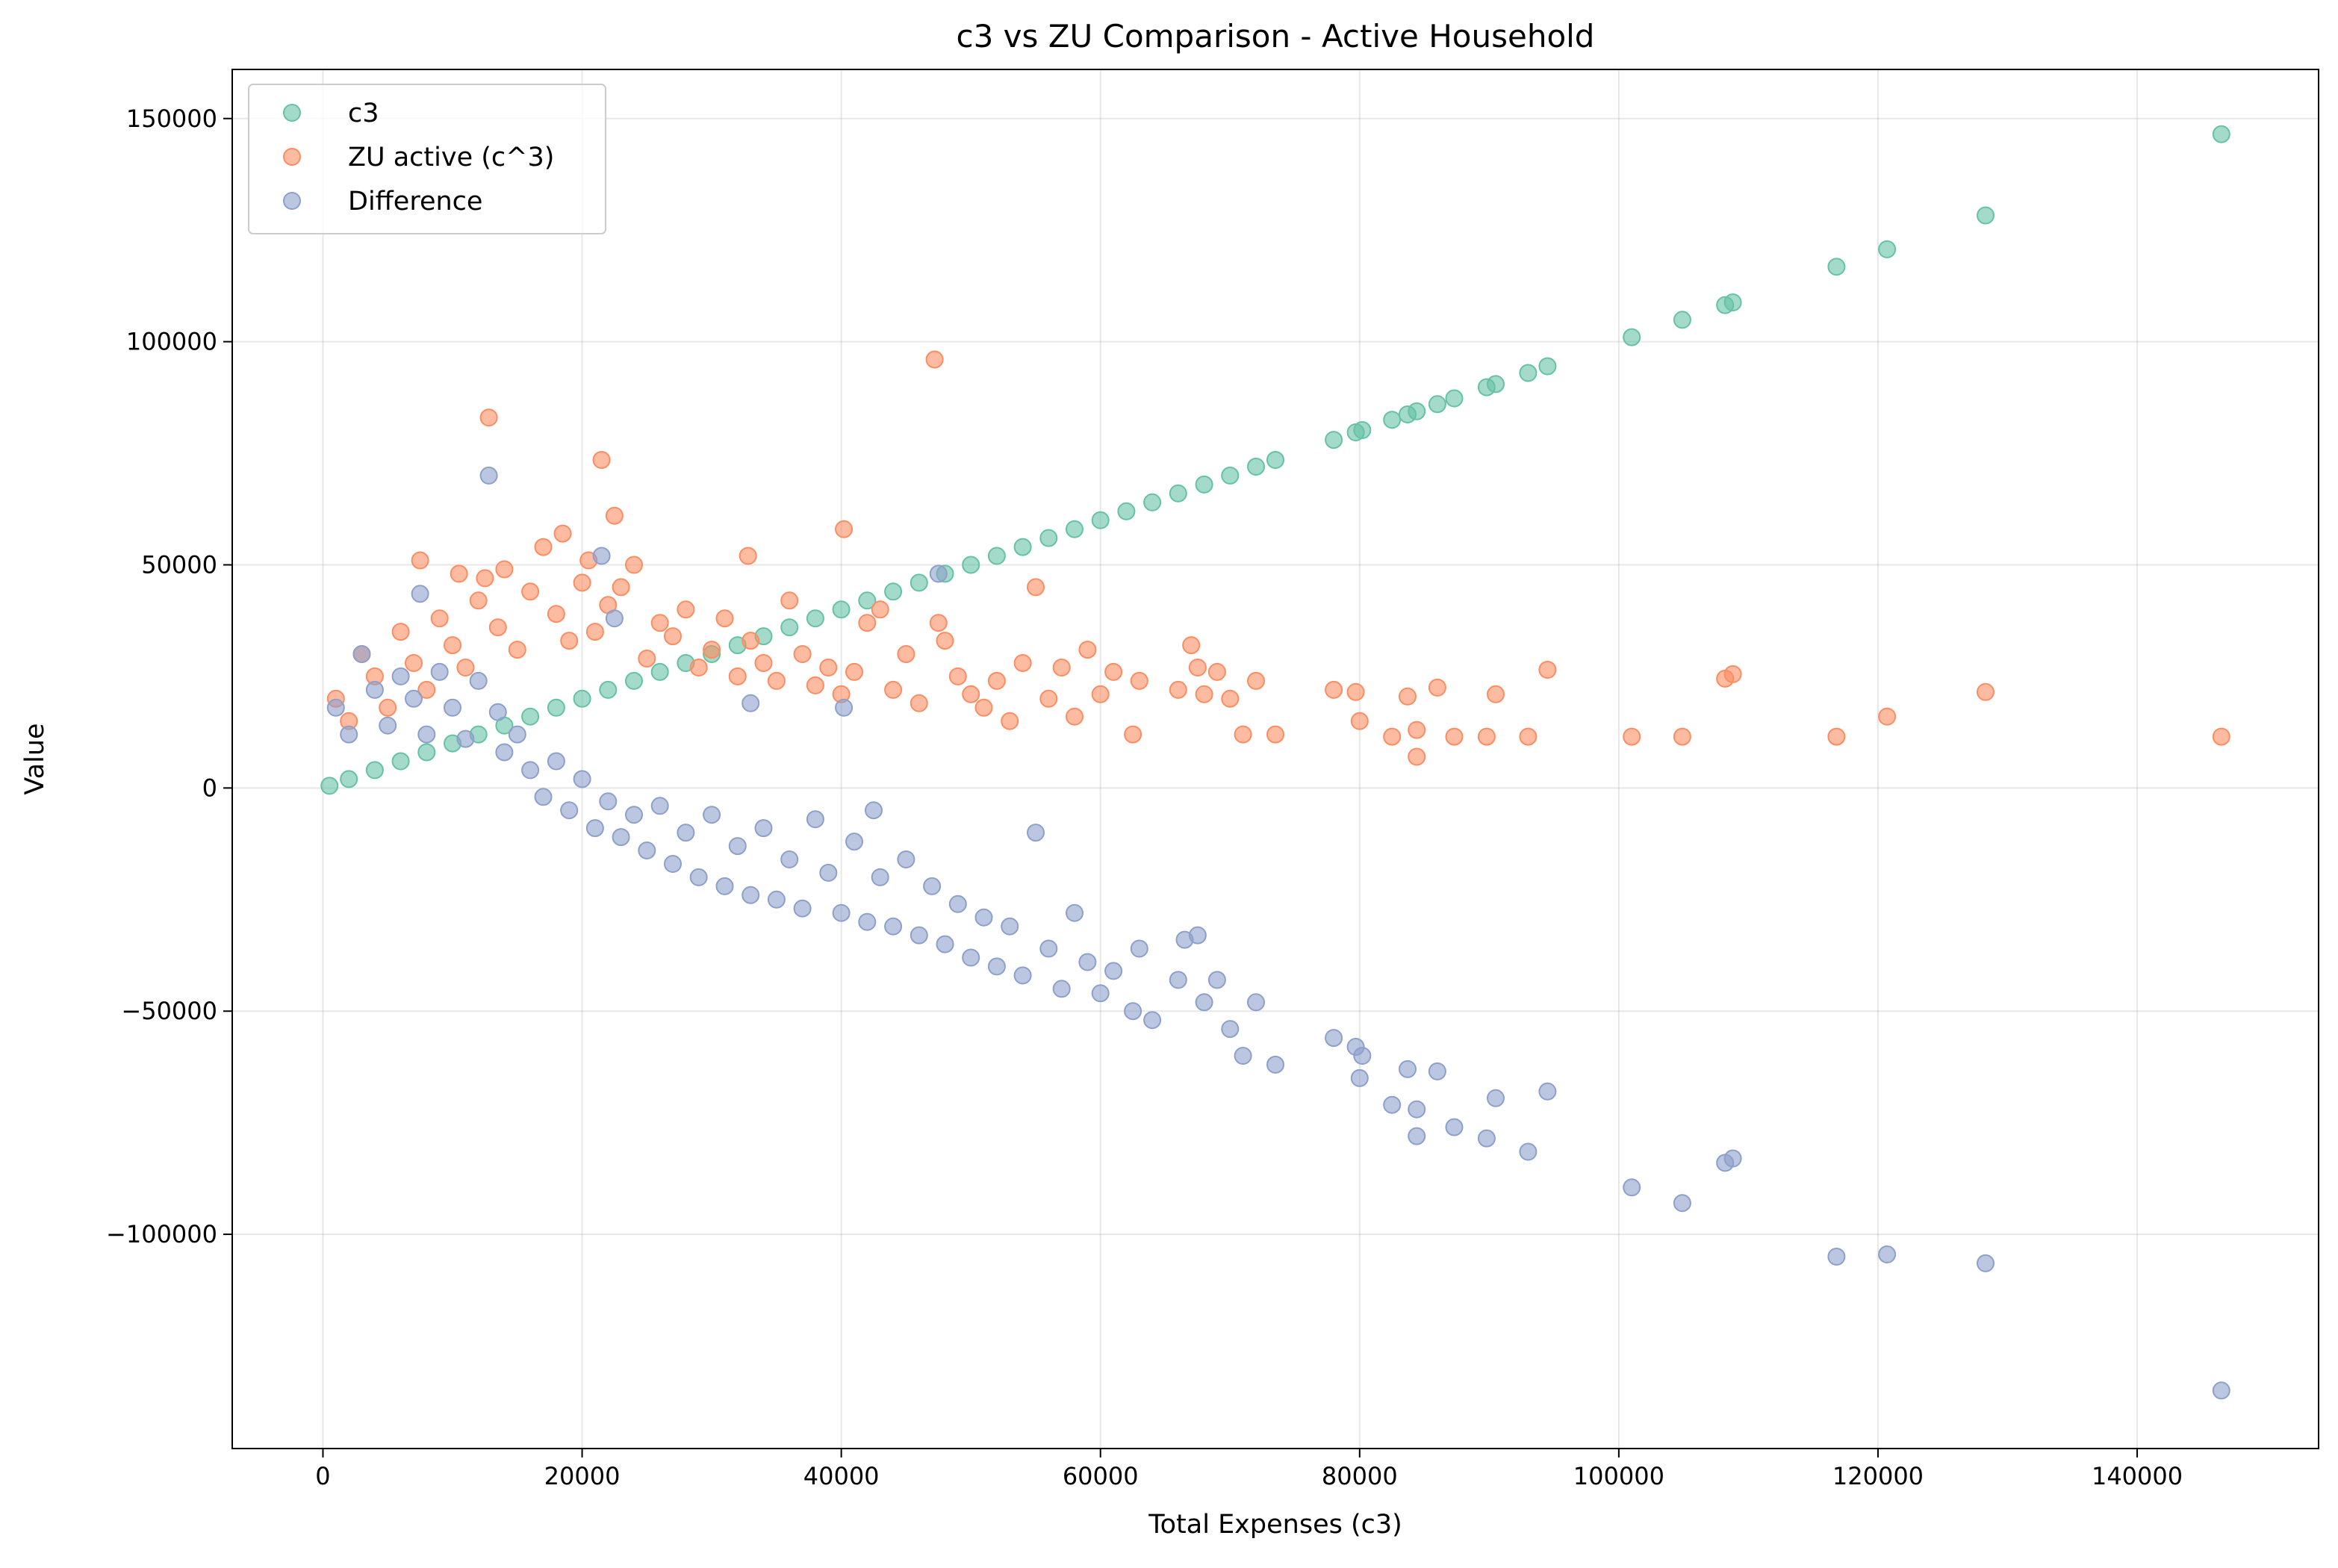  I want to click on y-tick-label: 50000, so click(179, 564).